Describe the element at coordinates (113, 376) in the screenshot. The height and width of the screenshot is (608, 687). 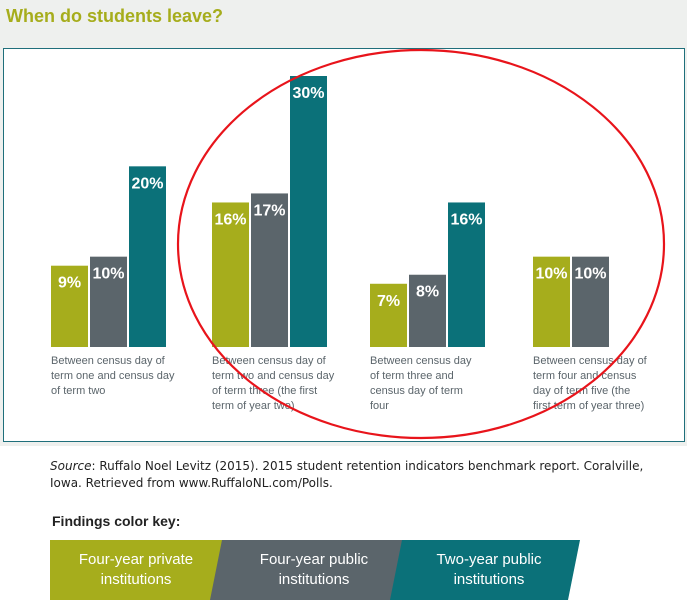
I see `category-label: term one and census day` at that location.